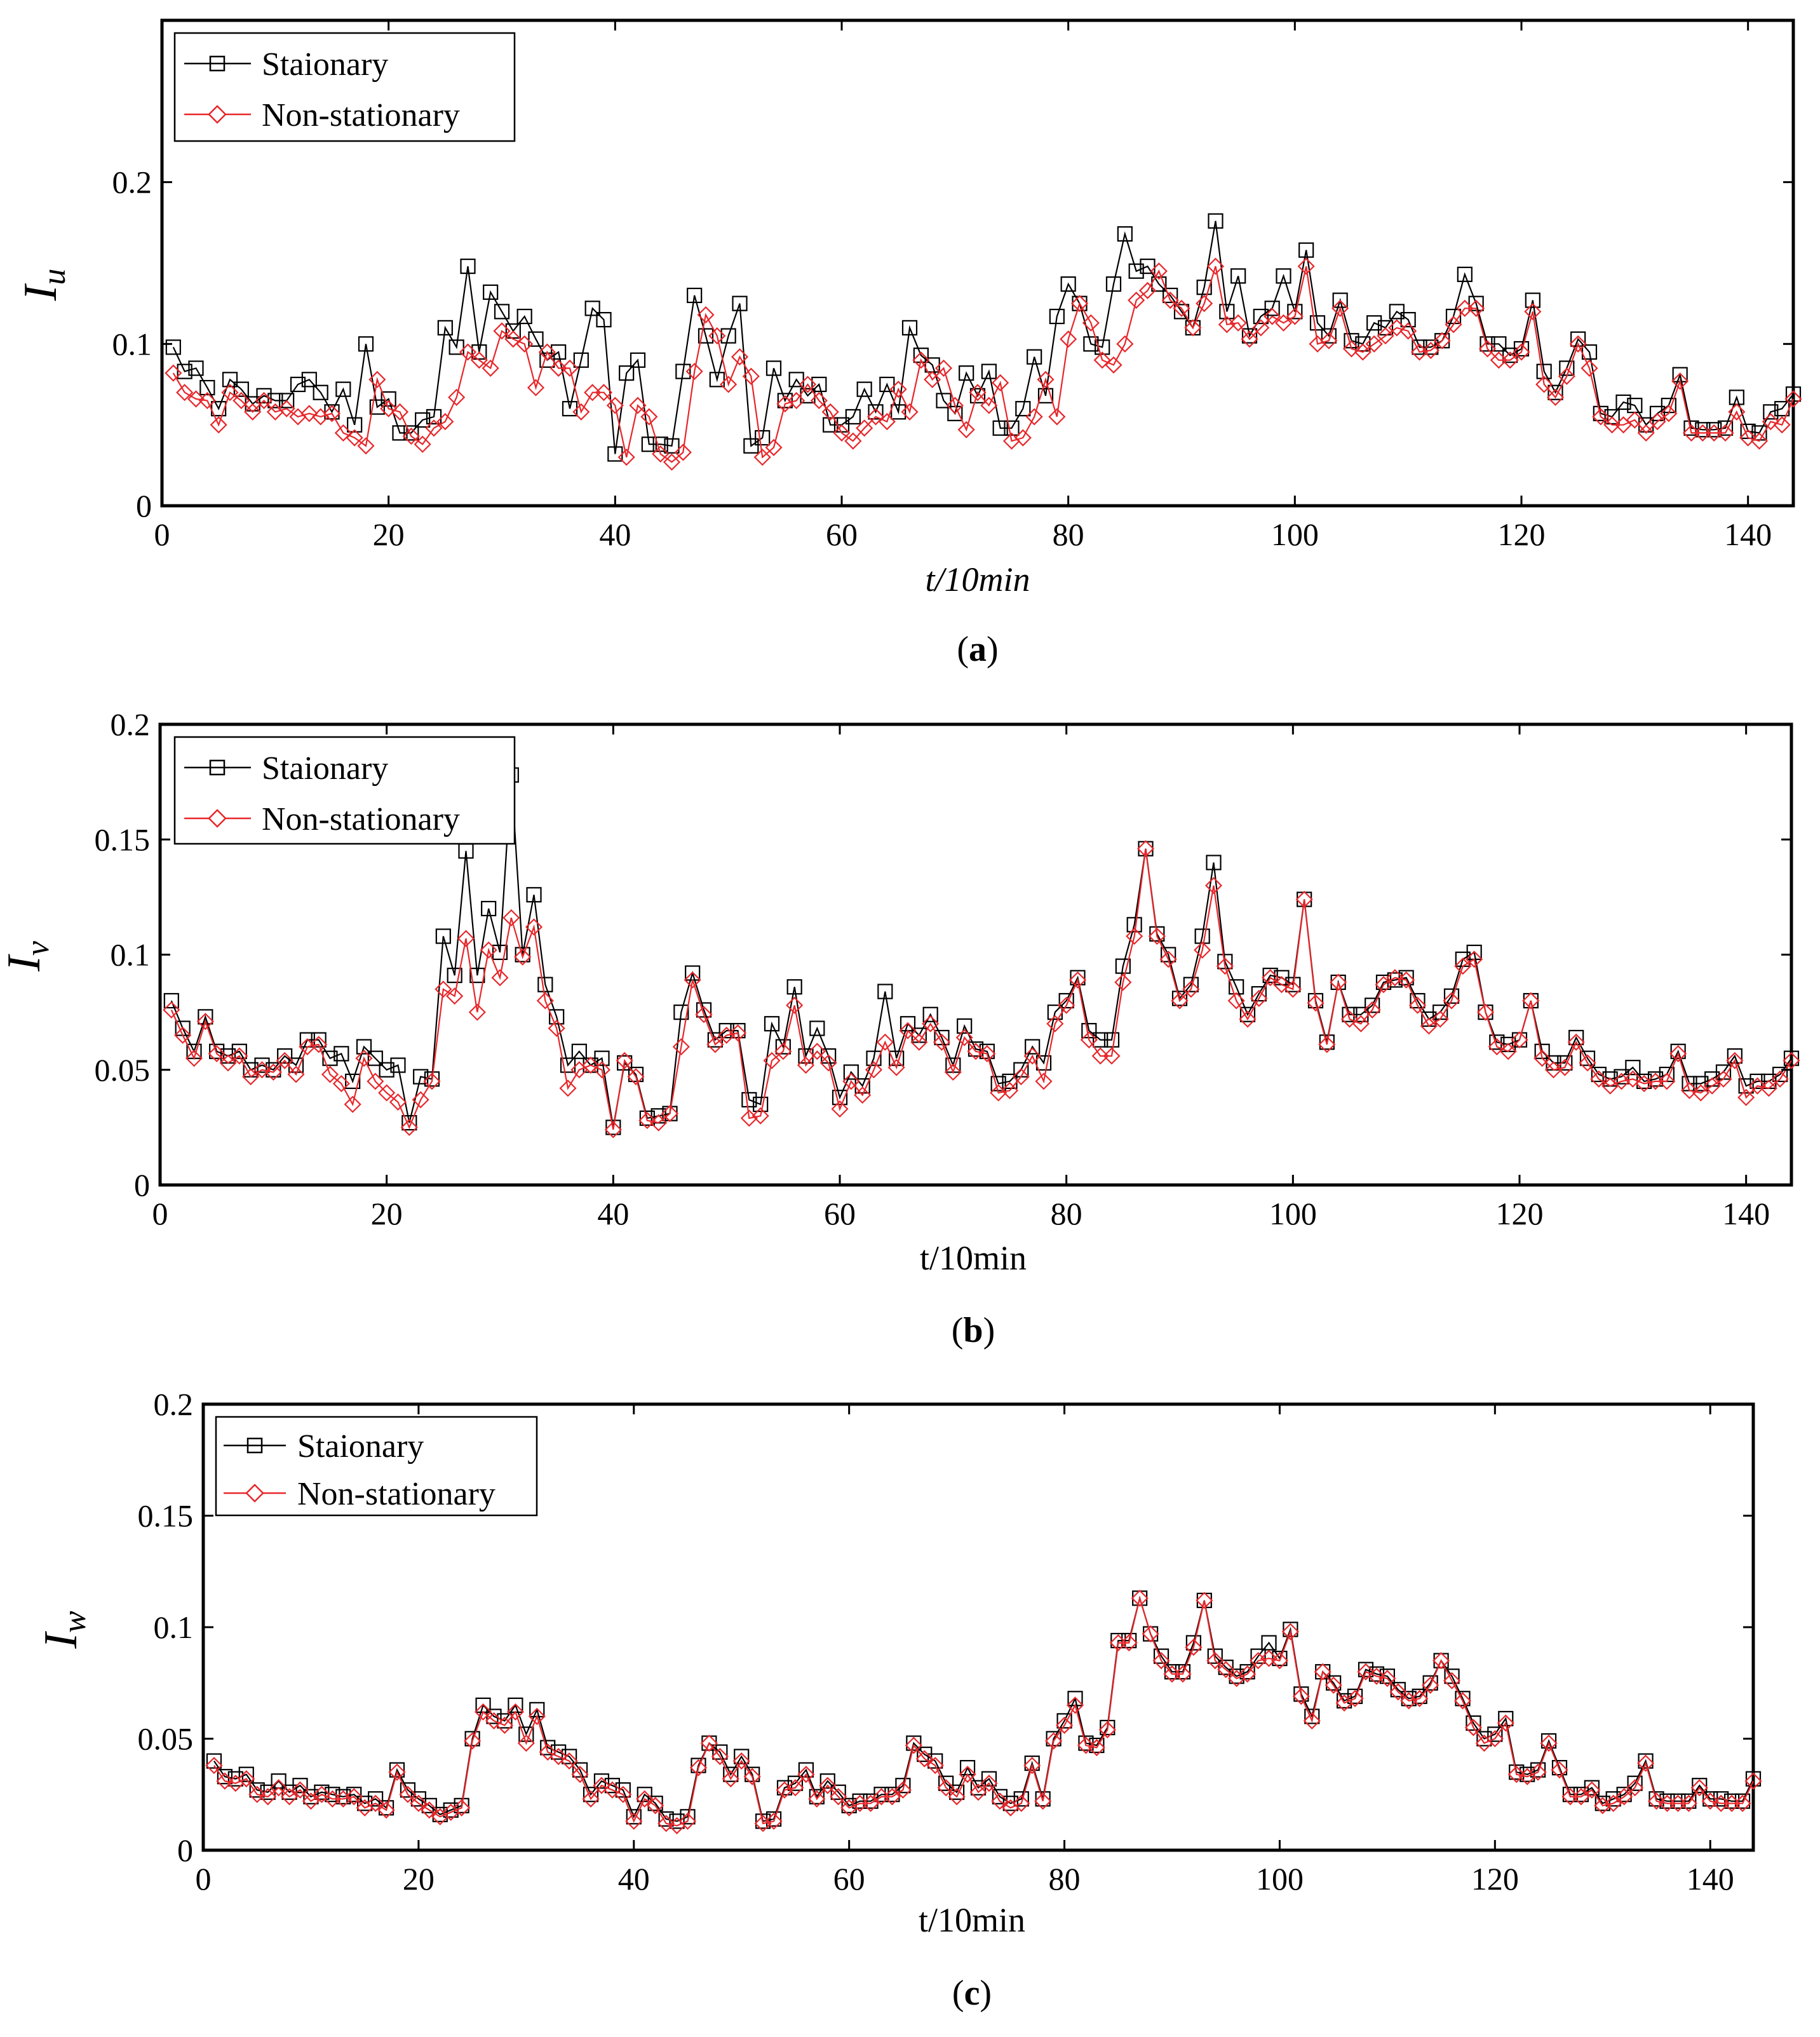 The image size is (1820, 2037). Describe the element at coordinates (28, 956) in the screenshot. I see `y-axis-label-b: Iv` at that location.